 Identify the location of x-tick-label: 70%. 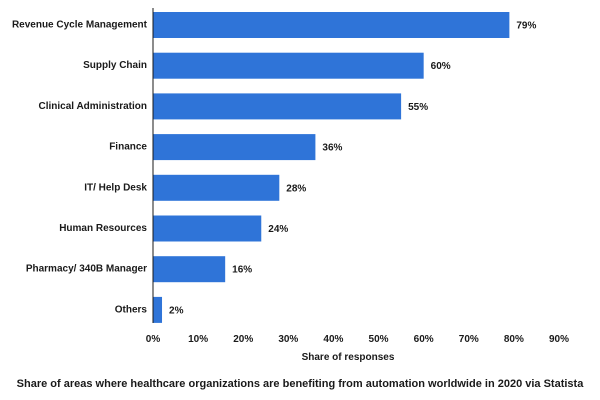
(469, 339).